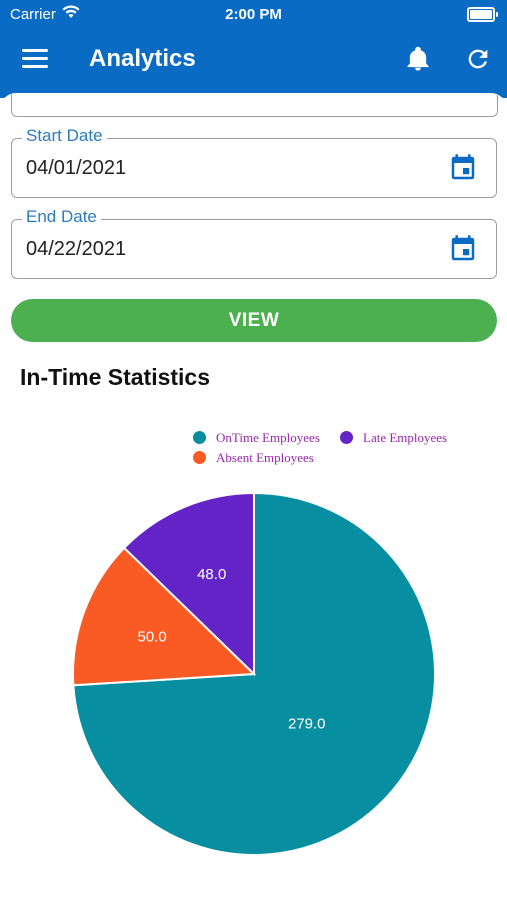 This screenshot has height=900, width=507. Describe the element at coordinates (35, 60) in the screenshot. I see `menu-icon` at that location.